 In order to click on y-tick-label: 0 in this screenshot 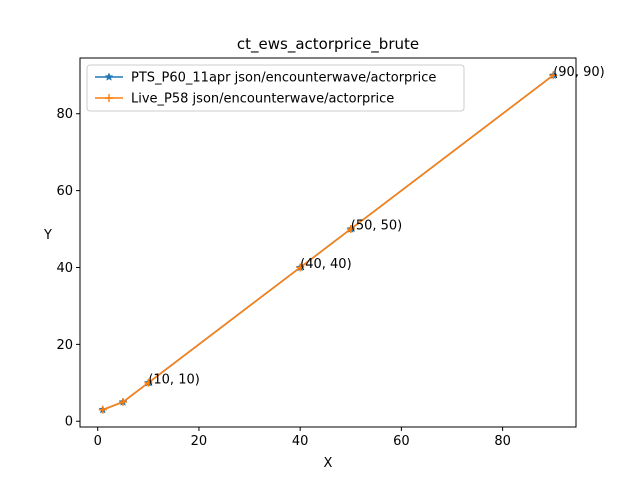, I will do `click(69, 422)`.